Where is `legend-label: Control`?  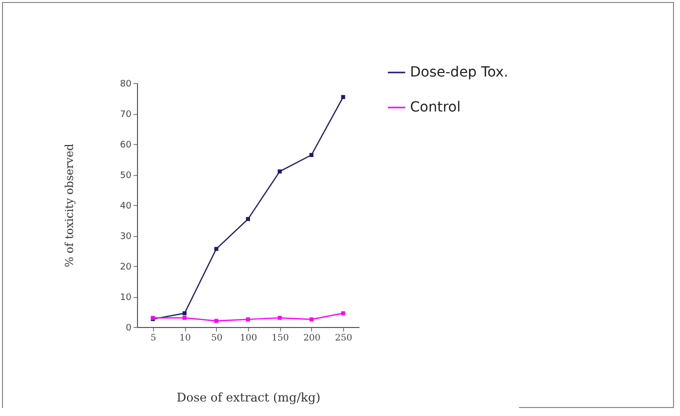 legend-label: Control is located at coordinates (435, 108).